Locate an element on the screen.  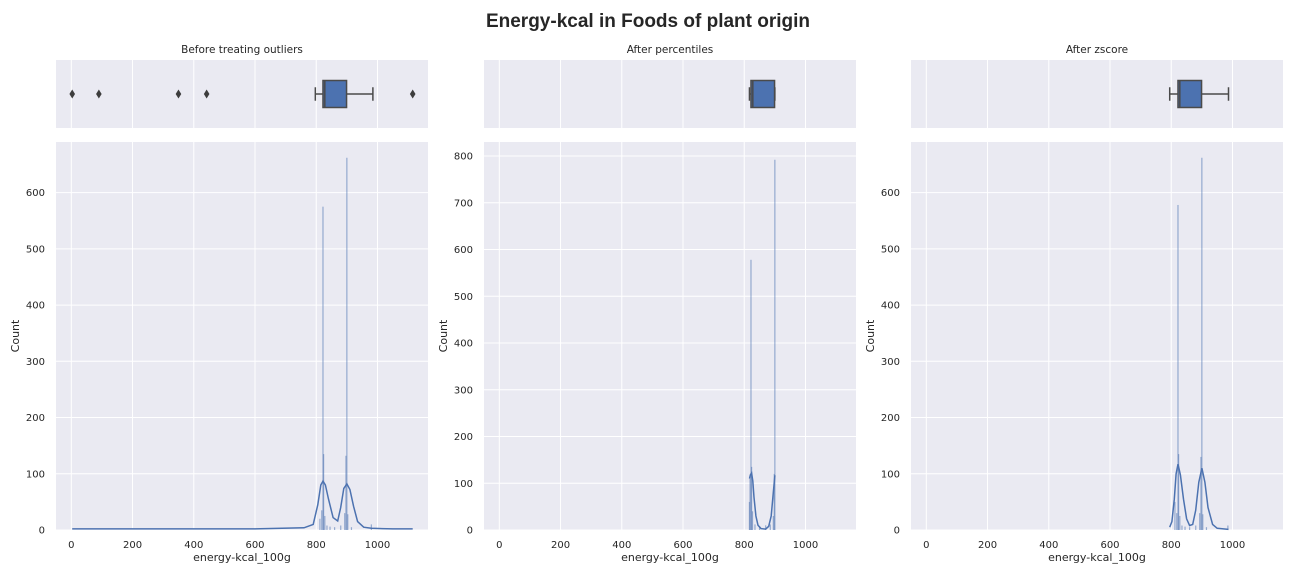
y-tick-label: 400 is located at coordinates (463, 344).